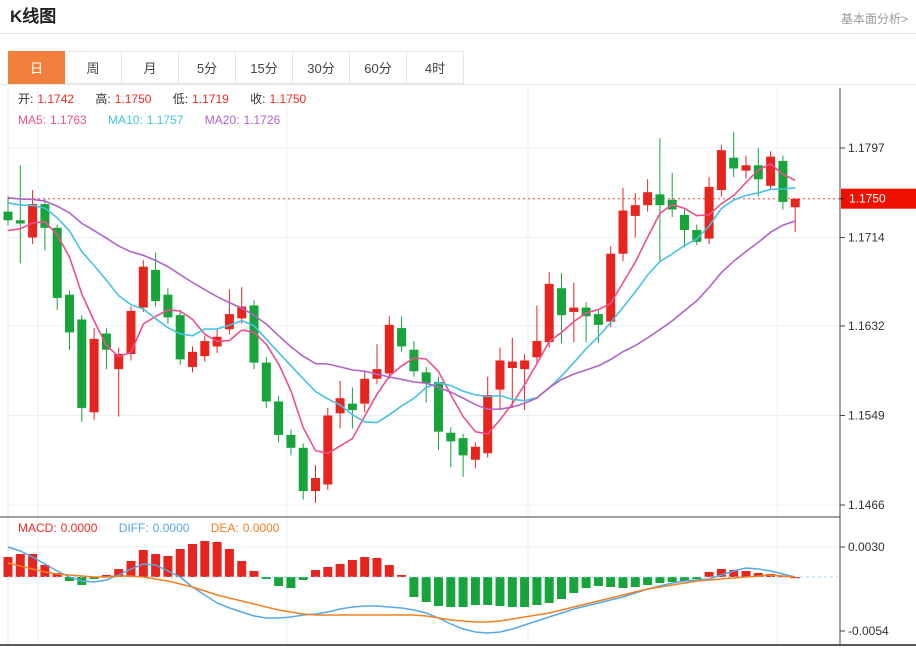  I want to click on dea-line, so click(401, 592).